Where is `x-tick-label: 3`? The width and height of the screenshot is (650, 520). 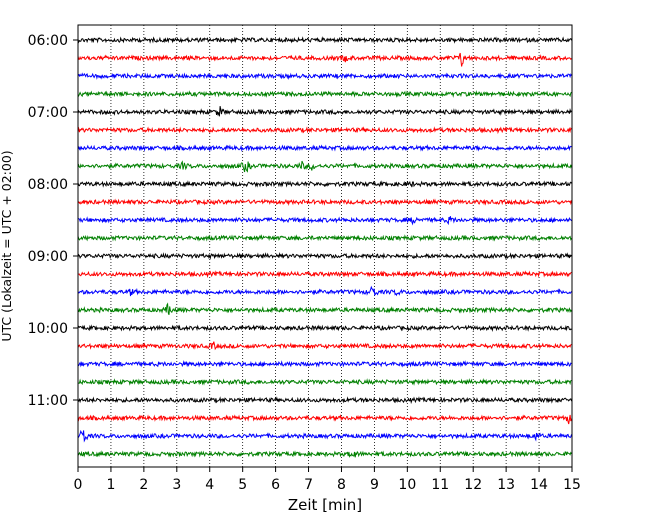 x-tick-label: 3 is located at coordinates (176, 485).